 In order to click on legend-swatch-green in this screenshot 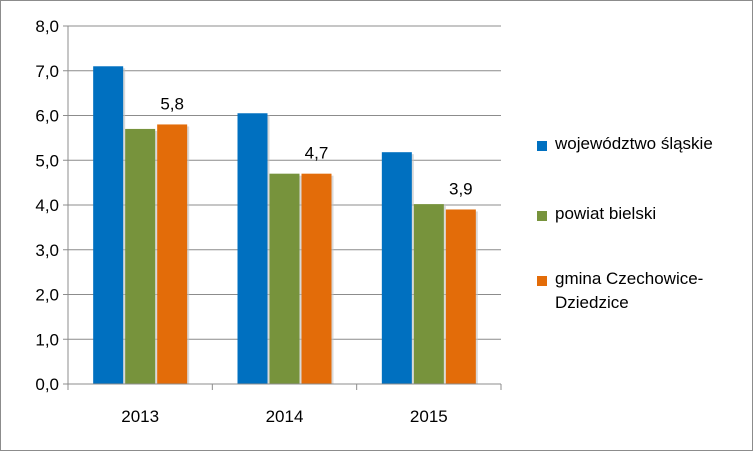, I will do `click(542, 216)`.